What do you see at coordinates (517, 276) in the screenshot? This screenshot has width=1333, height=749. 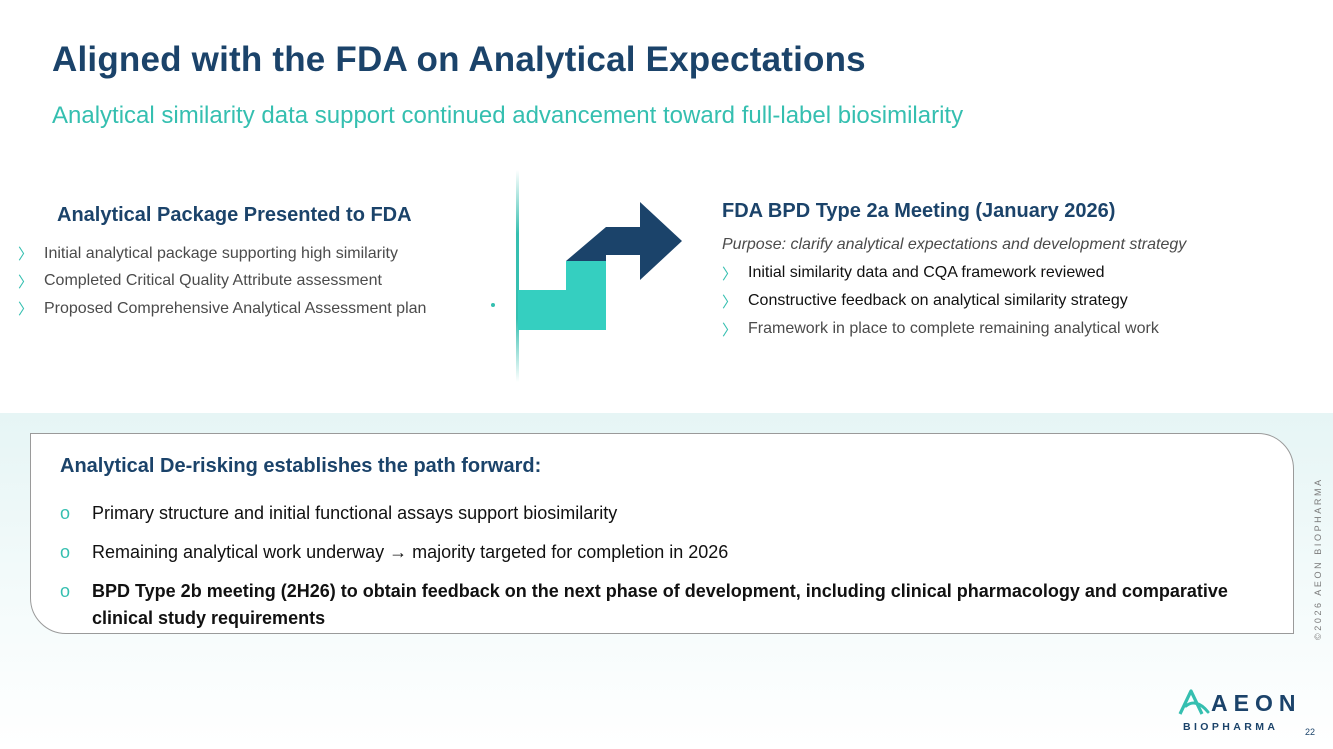 I see `vertical-divider` at bounding box center [517, 276].